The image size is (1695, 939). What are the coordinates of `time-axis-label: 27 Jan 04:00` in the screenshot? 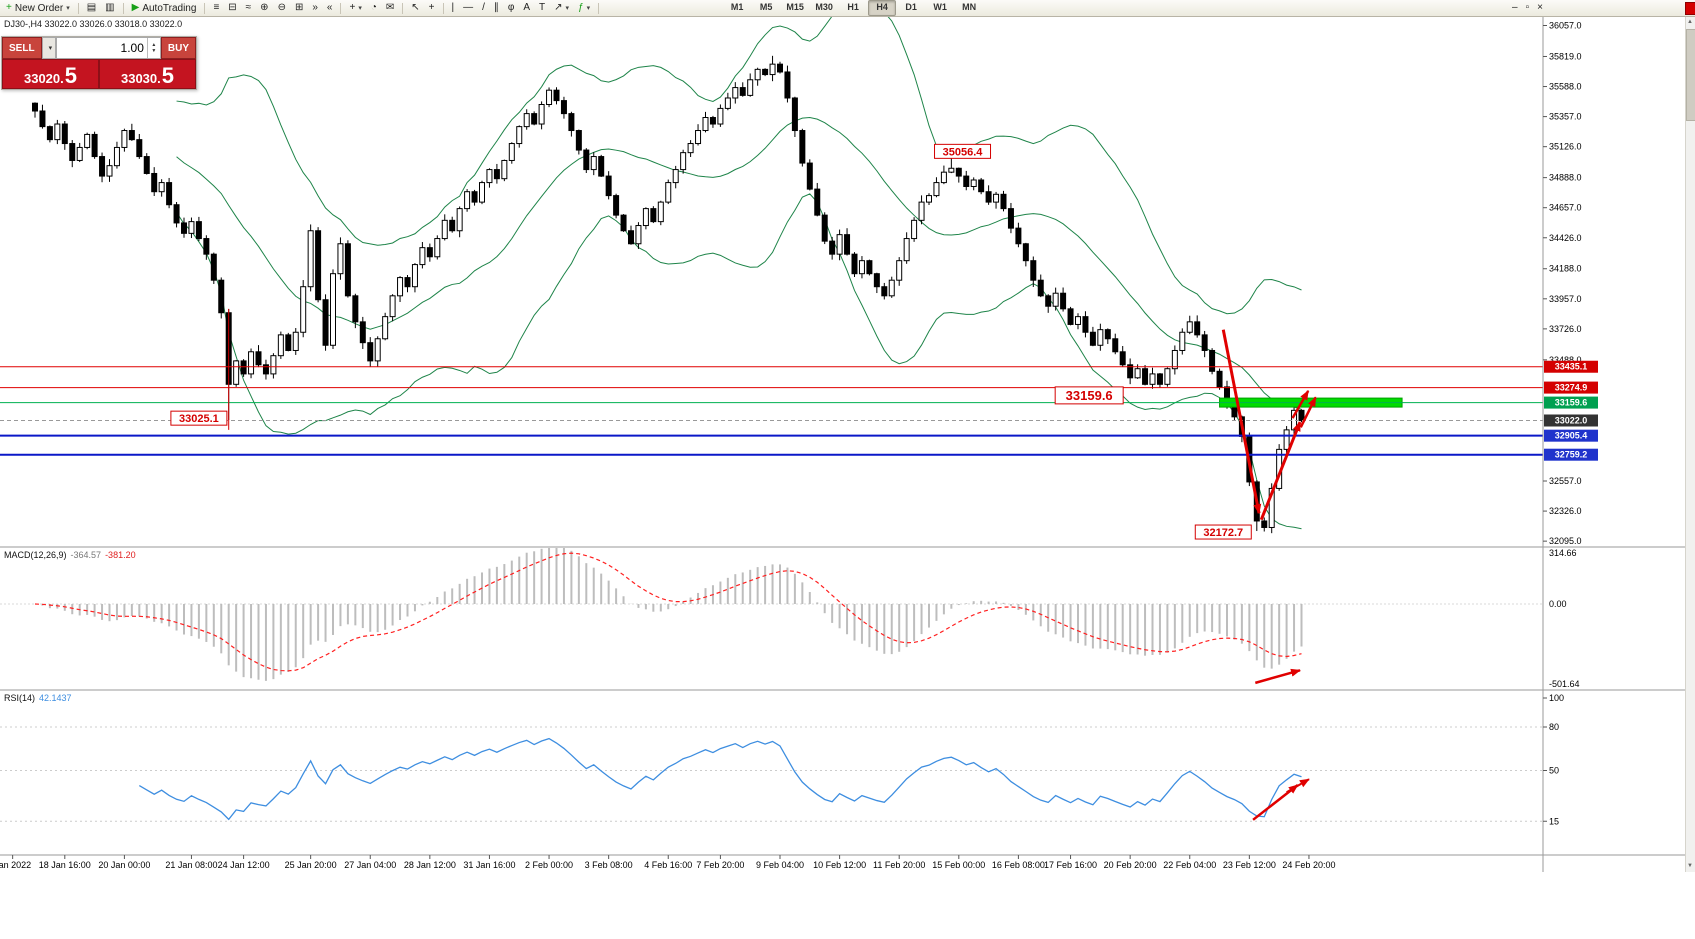 It's located at (370, 865).